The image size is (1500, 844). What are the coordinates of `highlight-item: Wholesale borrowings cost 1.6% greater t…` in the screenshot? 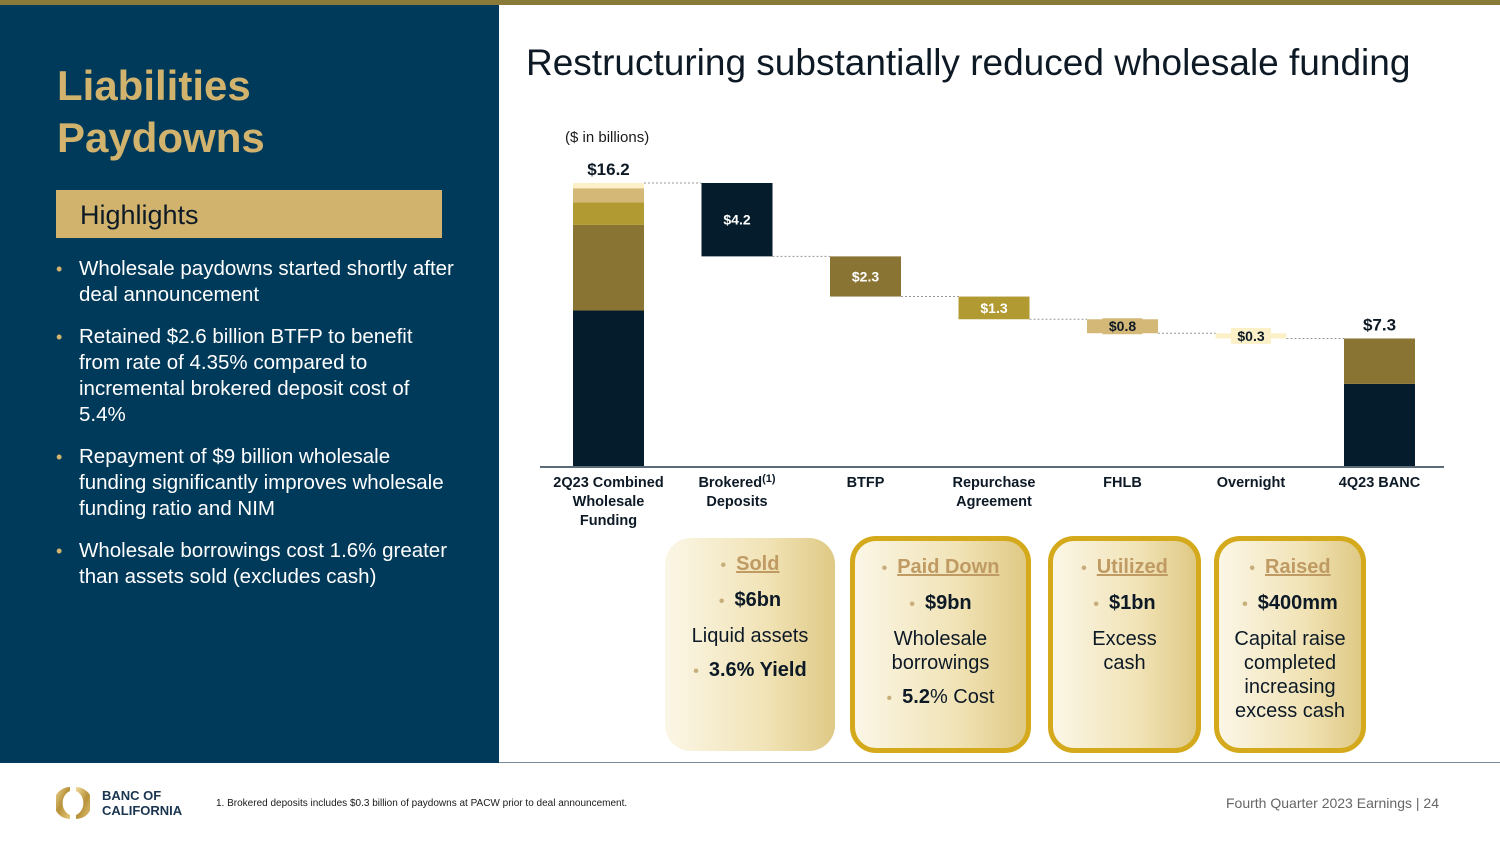 It's located at (256, 564).